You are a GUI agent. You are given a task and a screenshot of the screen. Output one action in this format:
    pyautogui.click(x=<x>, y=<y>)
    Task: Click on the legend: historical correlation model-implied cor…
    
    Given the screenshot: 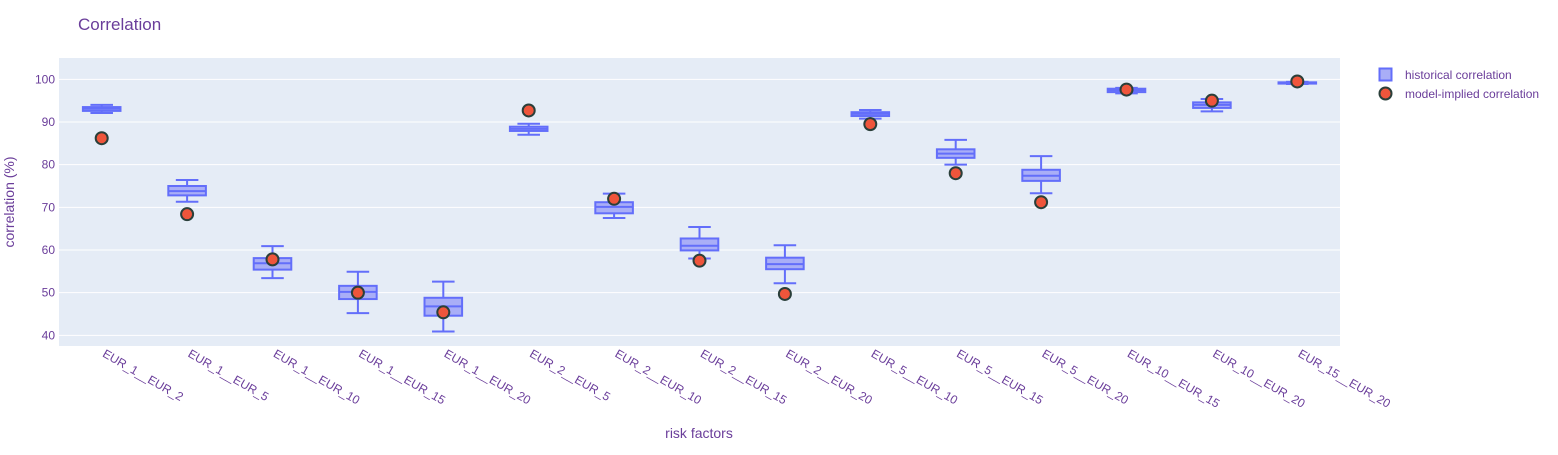 What is the action you would take?
    pyautogui.click(x=1459, y=84)
    